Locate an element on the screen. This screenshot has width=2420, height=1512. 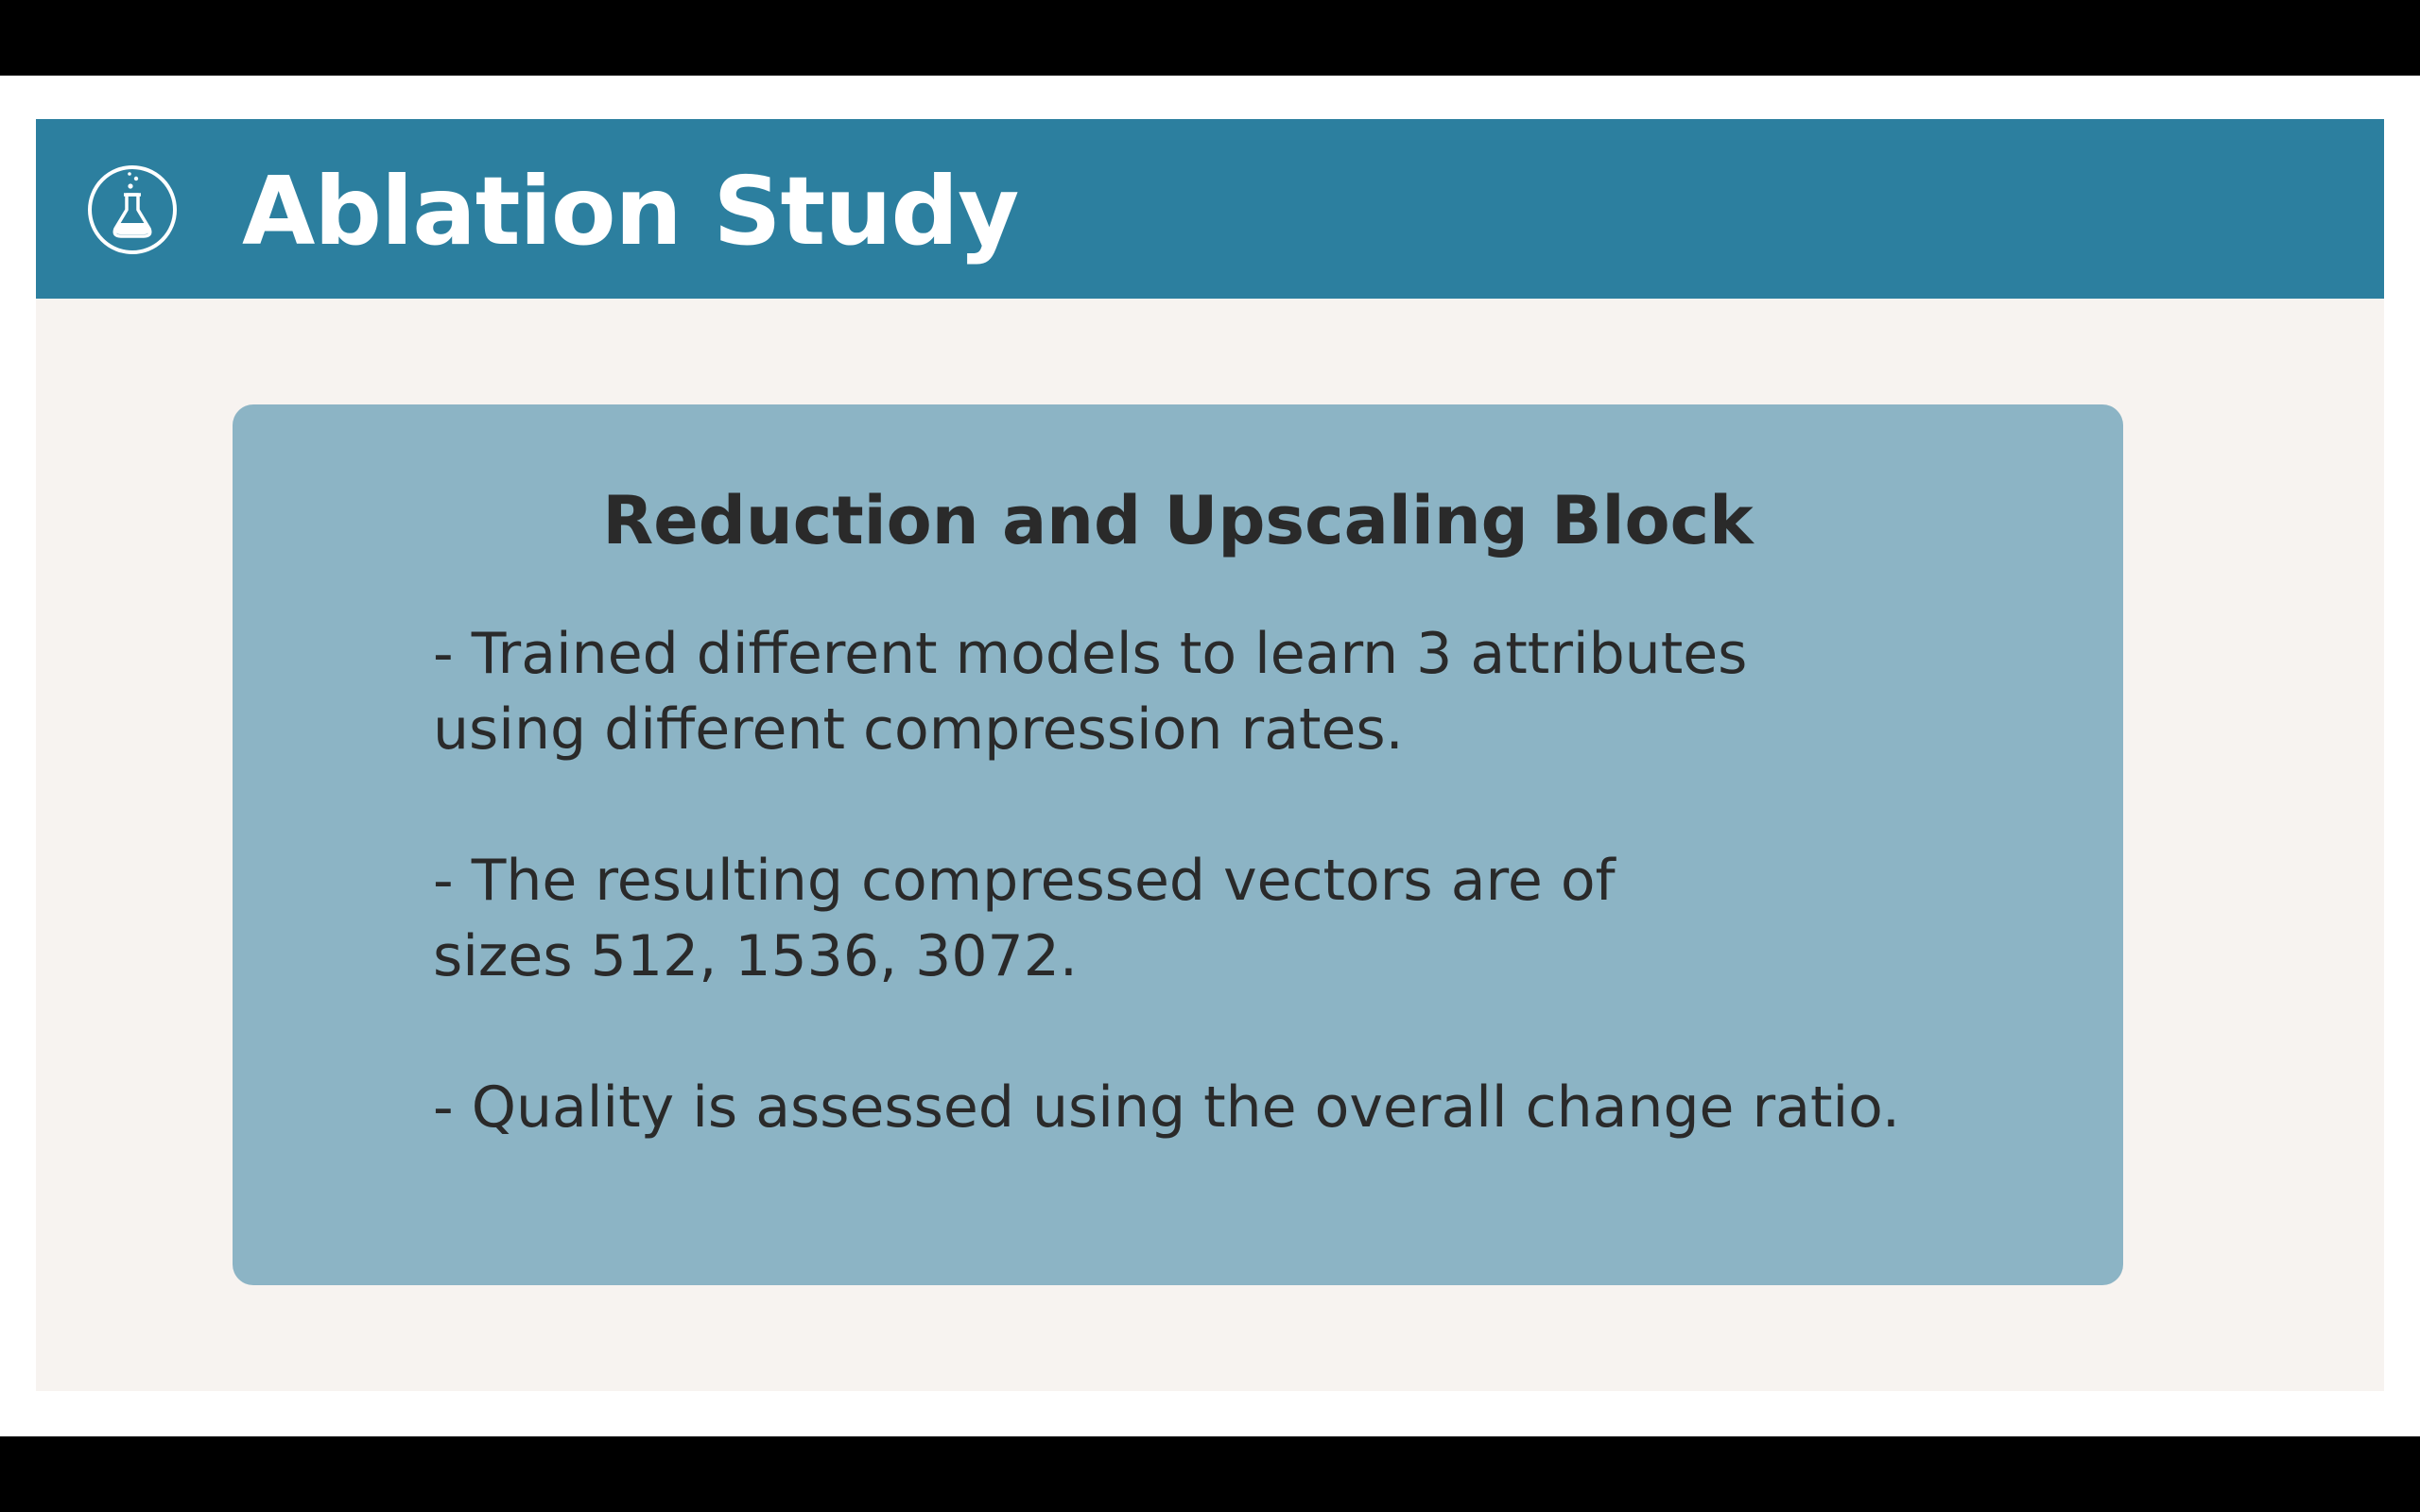
header-bar: Ablation Study is located at coordinates (1210, 209).